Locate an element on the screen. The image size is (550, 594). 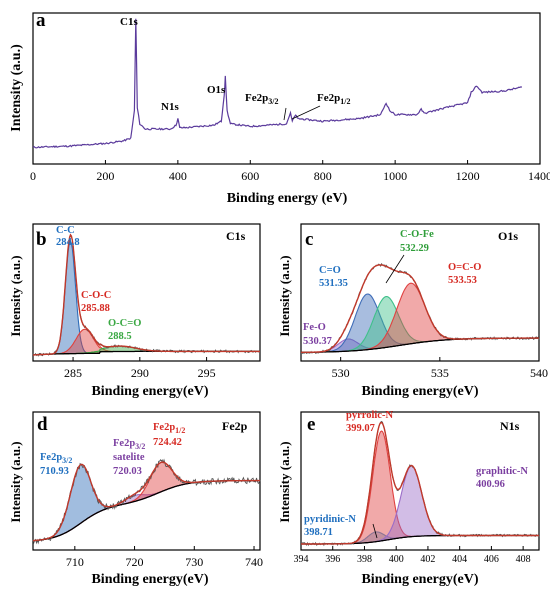
peak-value-oco-c: 533.53 is located at coordinates (462, 280).